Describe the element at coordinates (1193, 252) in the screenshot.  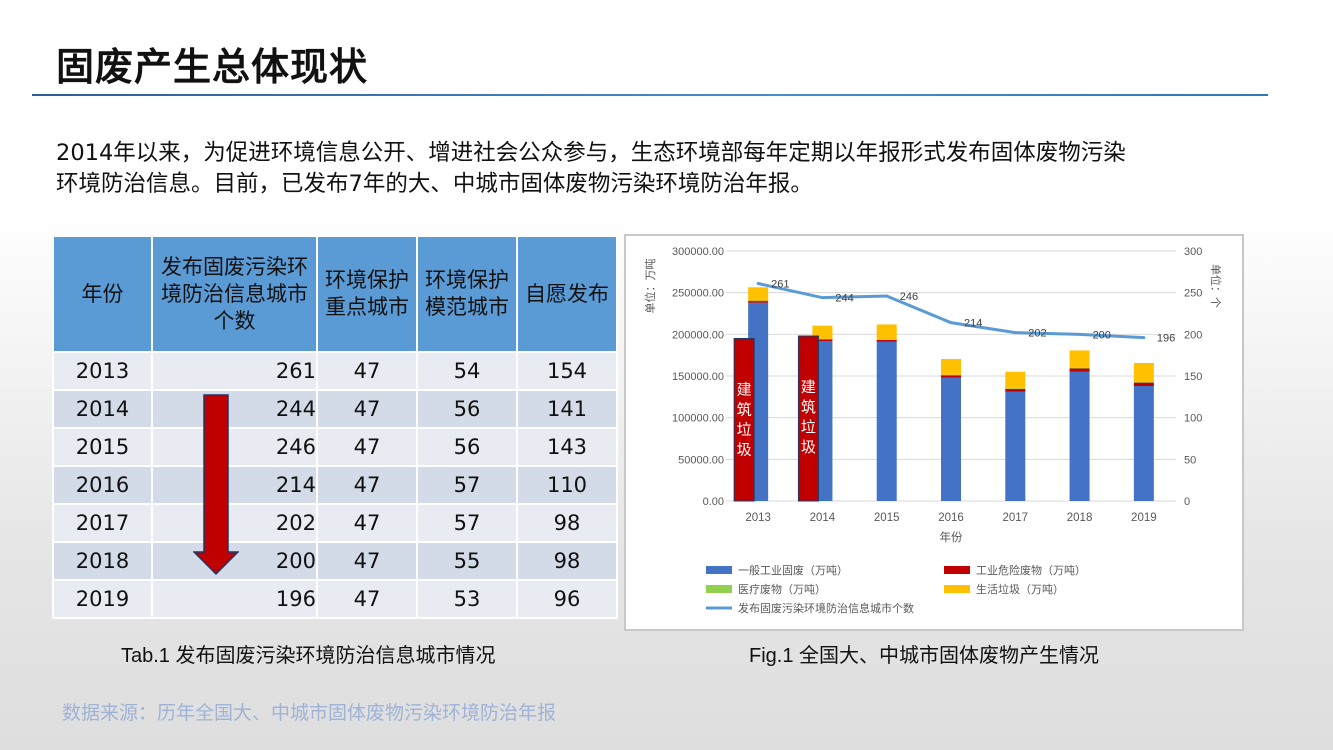
I see `y2-tick-label: 300` at that location.